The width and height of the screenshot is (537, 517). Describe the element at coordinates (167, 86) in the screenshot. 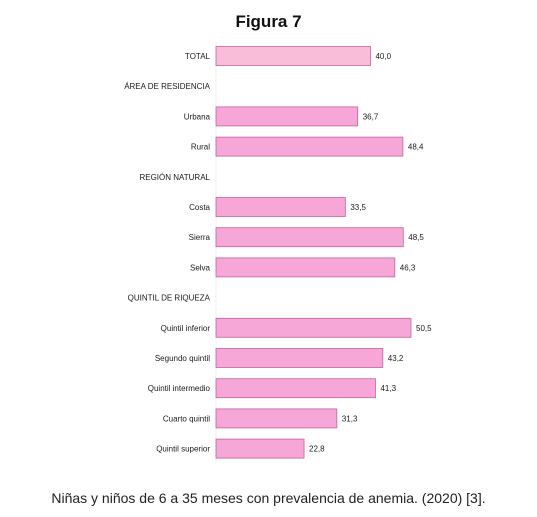

I see `category-label-area-de-residencia: ÁREA DE RESIDENCIA` at that location.